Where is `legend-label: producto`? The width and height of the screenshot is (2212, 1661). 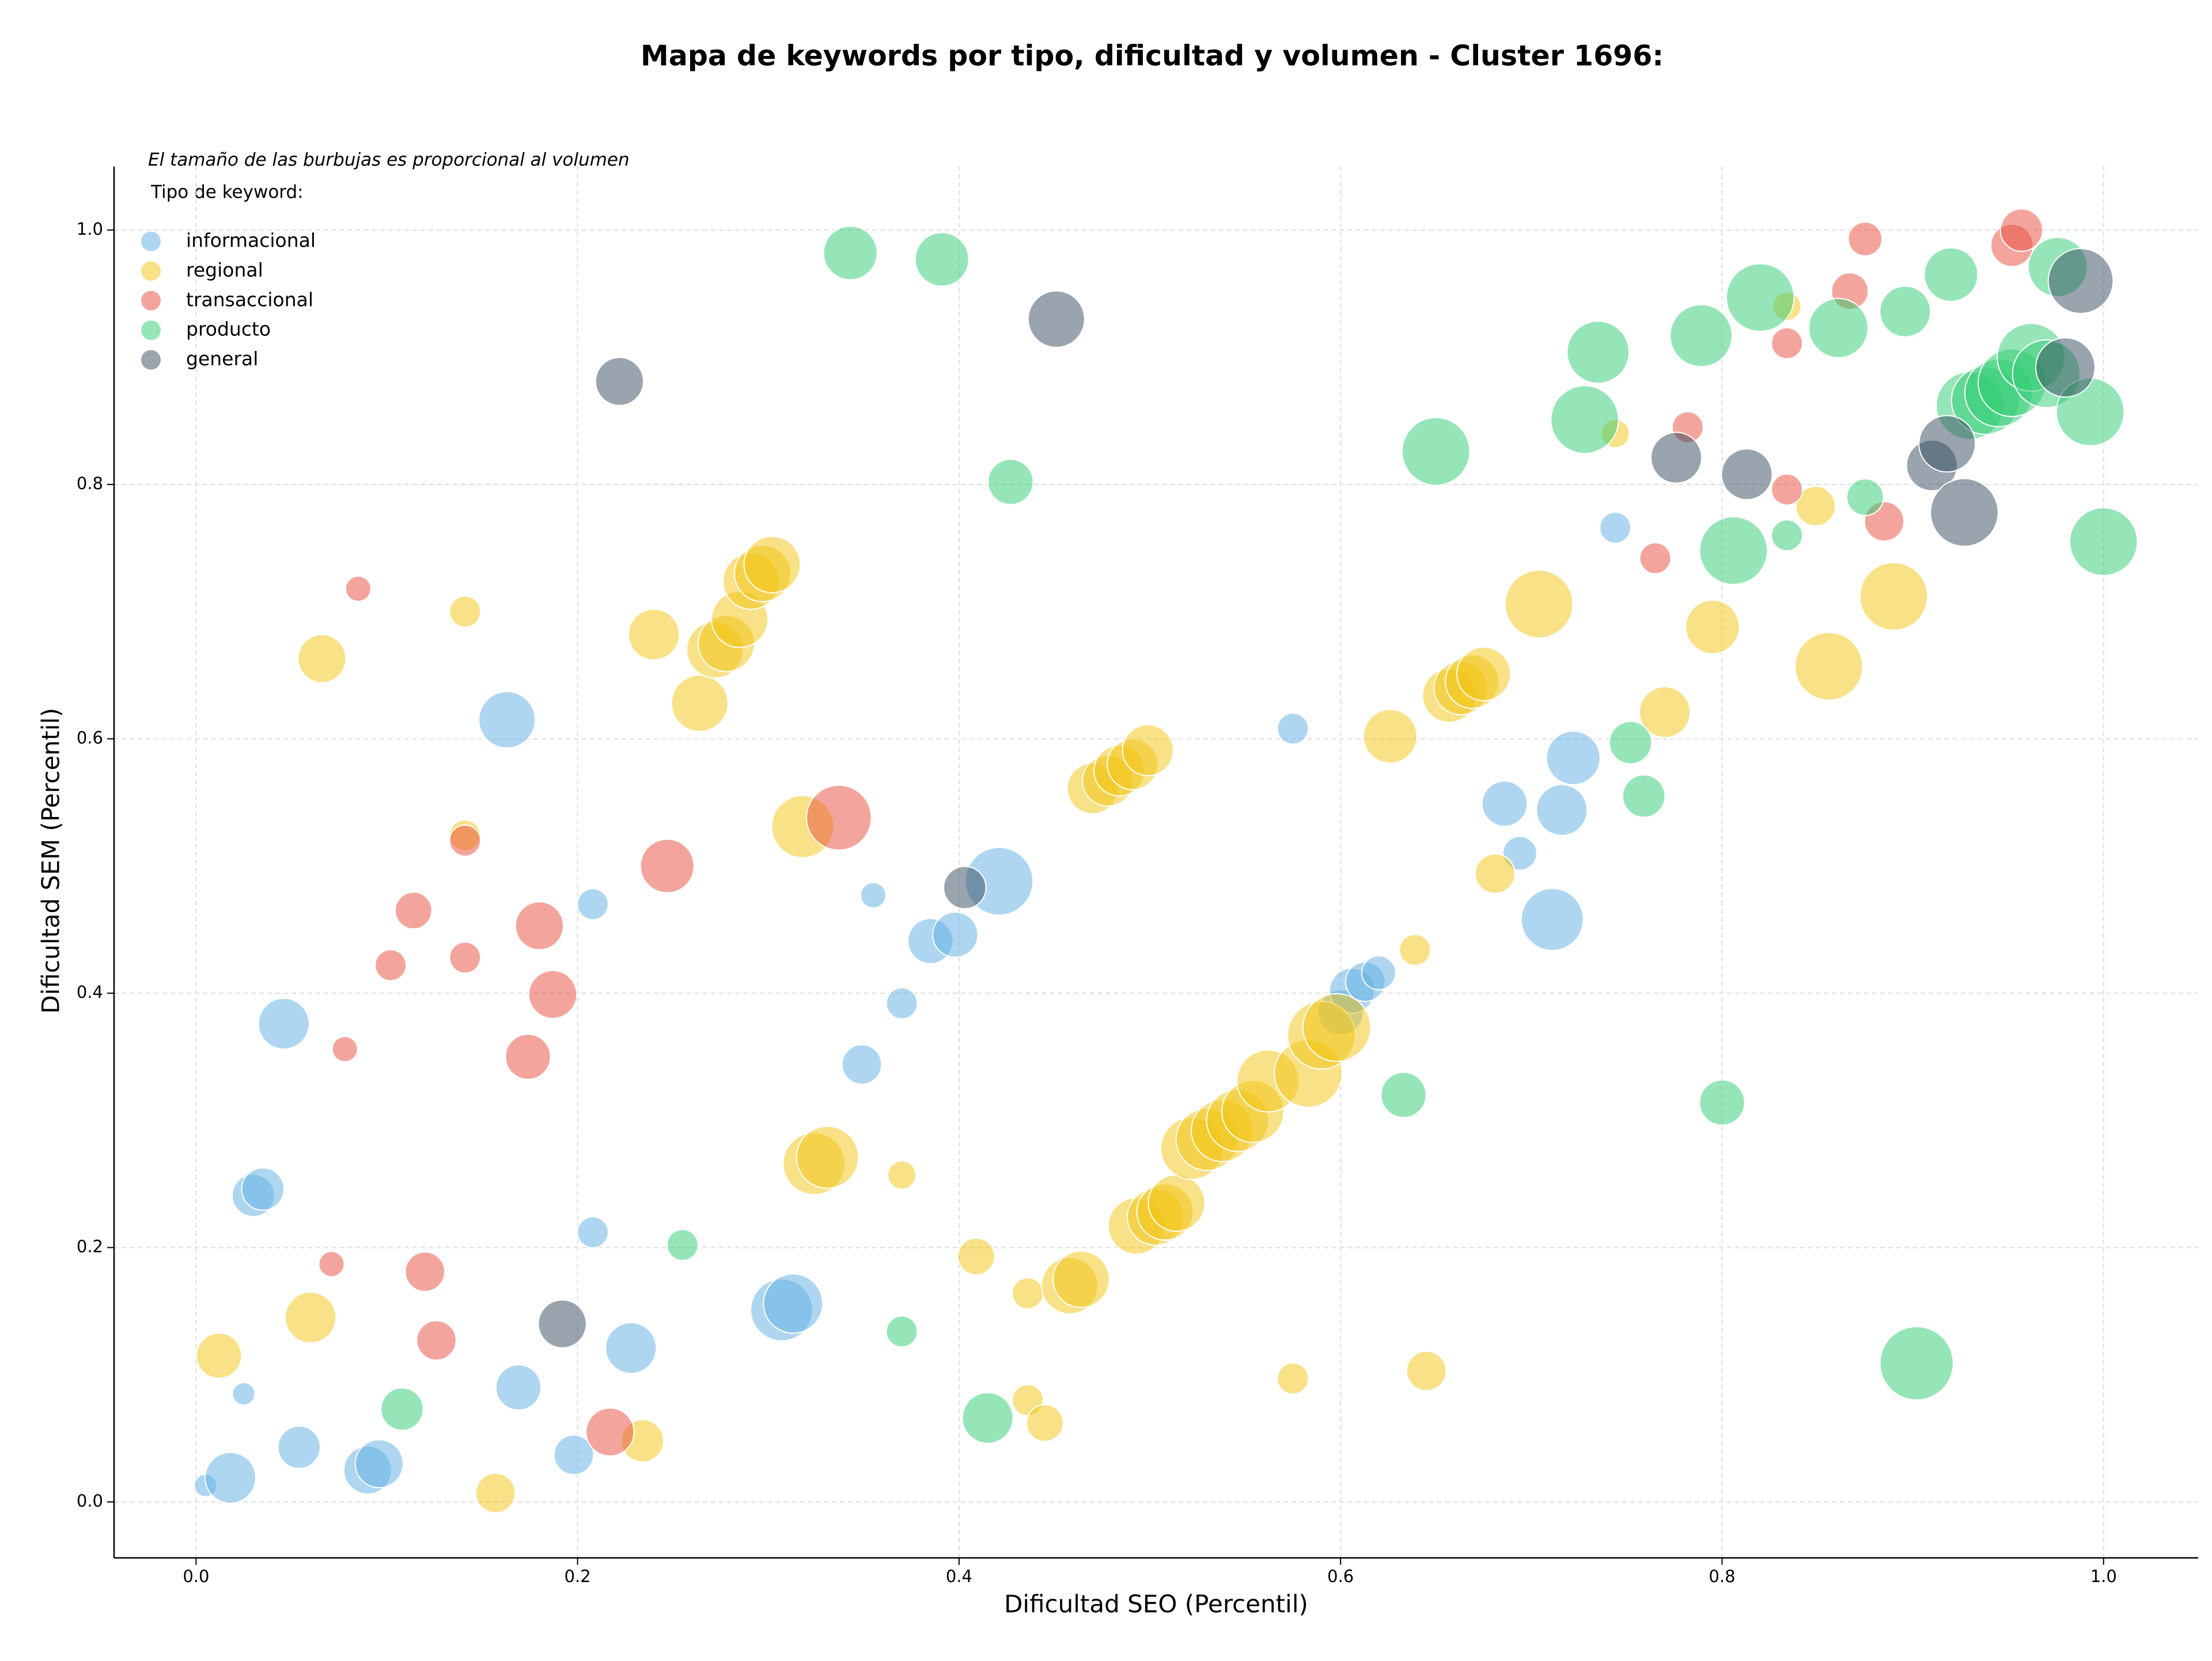 legend-label: producto is located at coordinates (228, 329).